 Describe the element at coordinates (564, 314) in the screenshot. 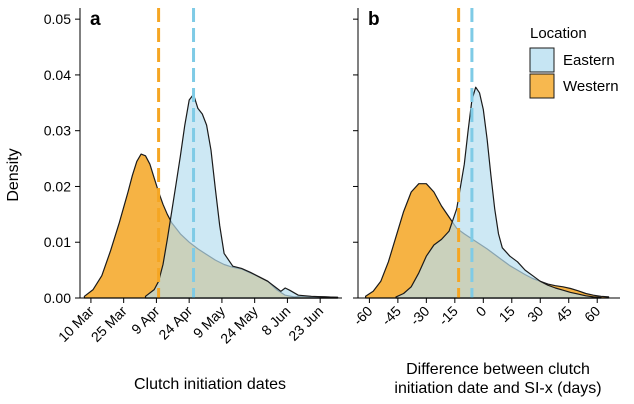

I see `x-tick-label: 45` at that location.